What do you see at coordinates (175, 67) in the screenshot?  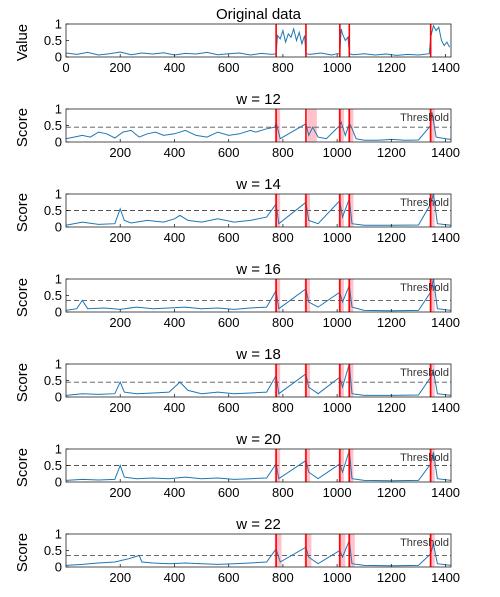 I see `x-tick-label-2: 400` at bounding box center [175, 67].